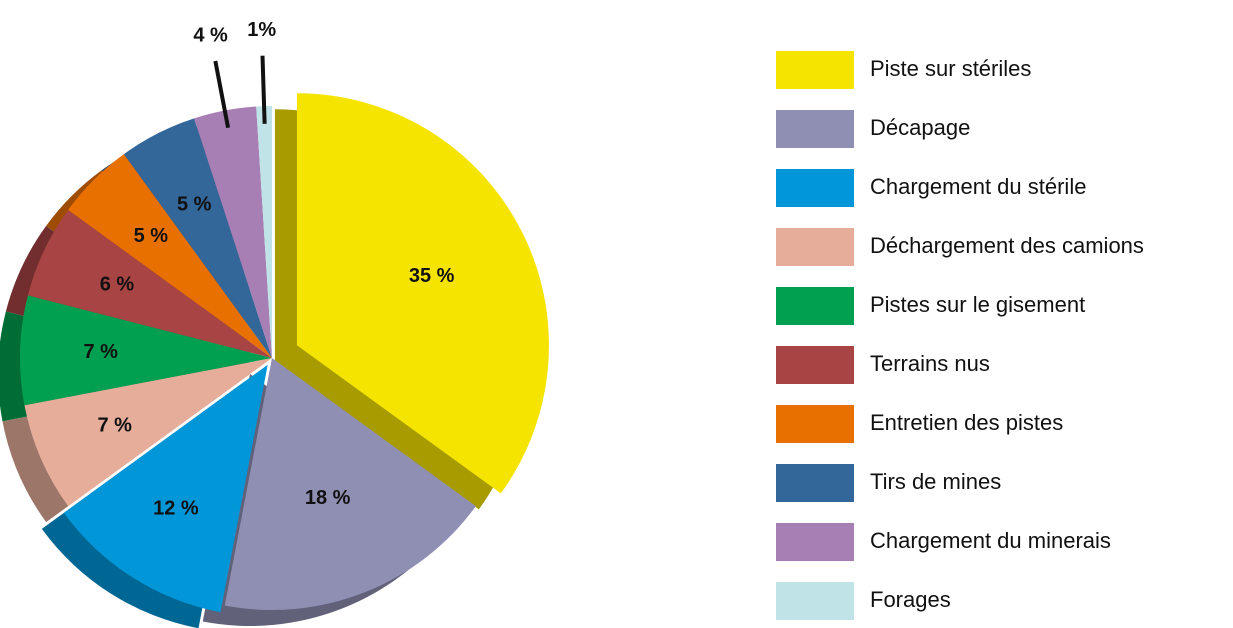 This screenshot has width=1233, height=628. What do you see at coordinates (261, 30) in the screenshot?
I see `data-label: 1%` at bounding box center [261, 30].